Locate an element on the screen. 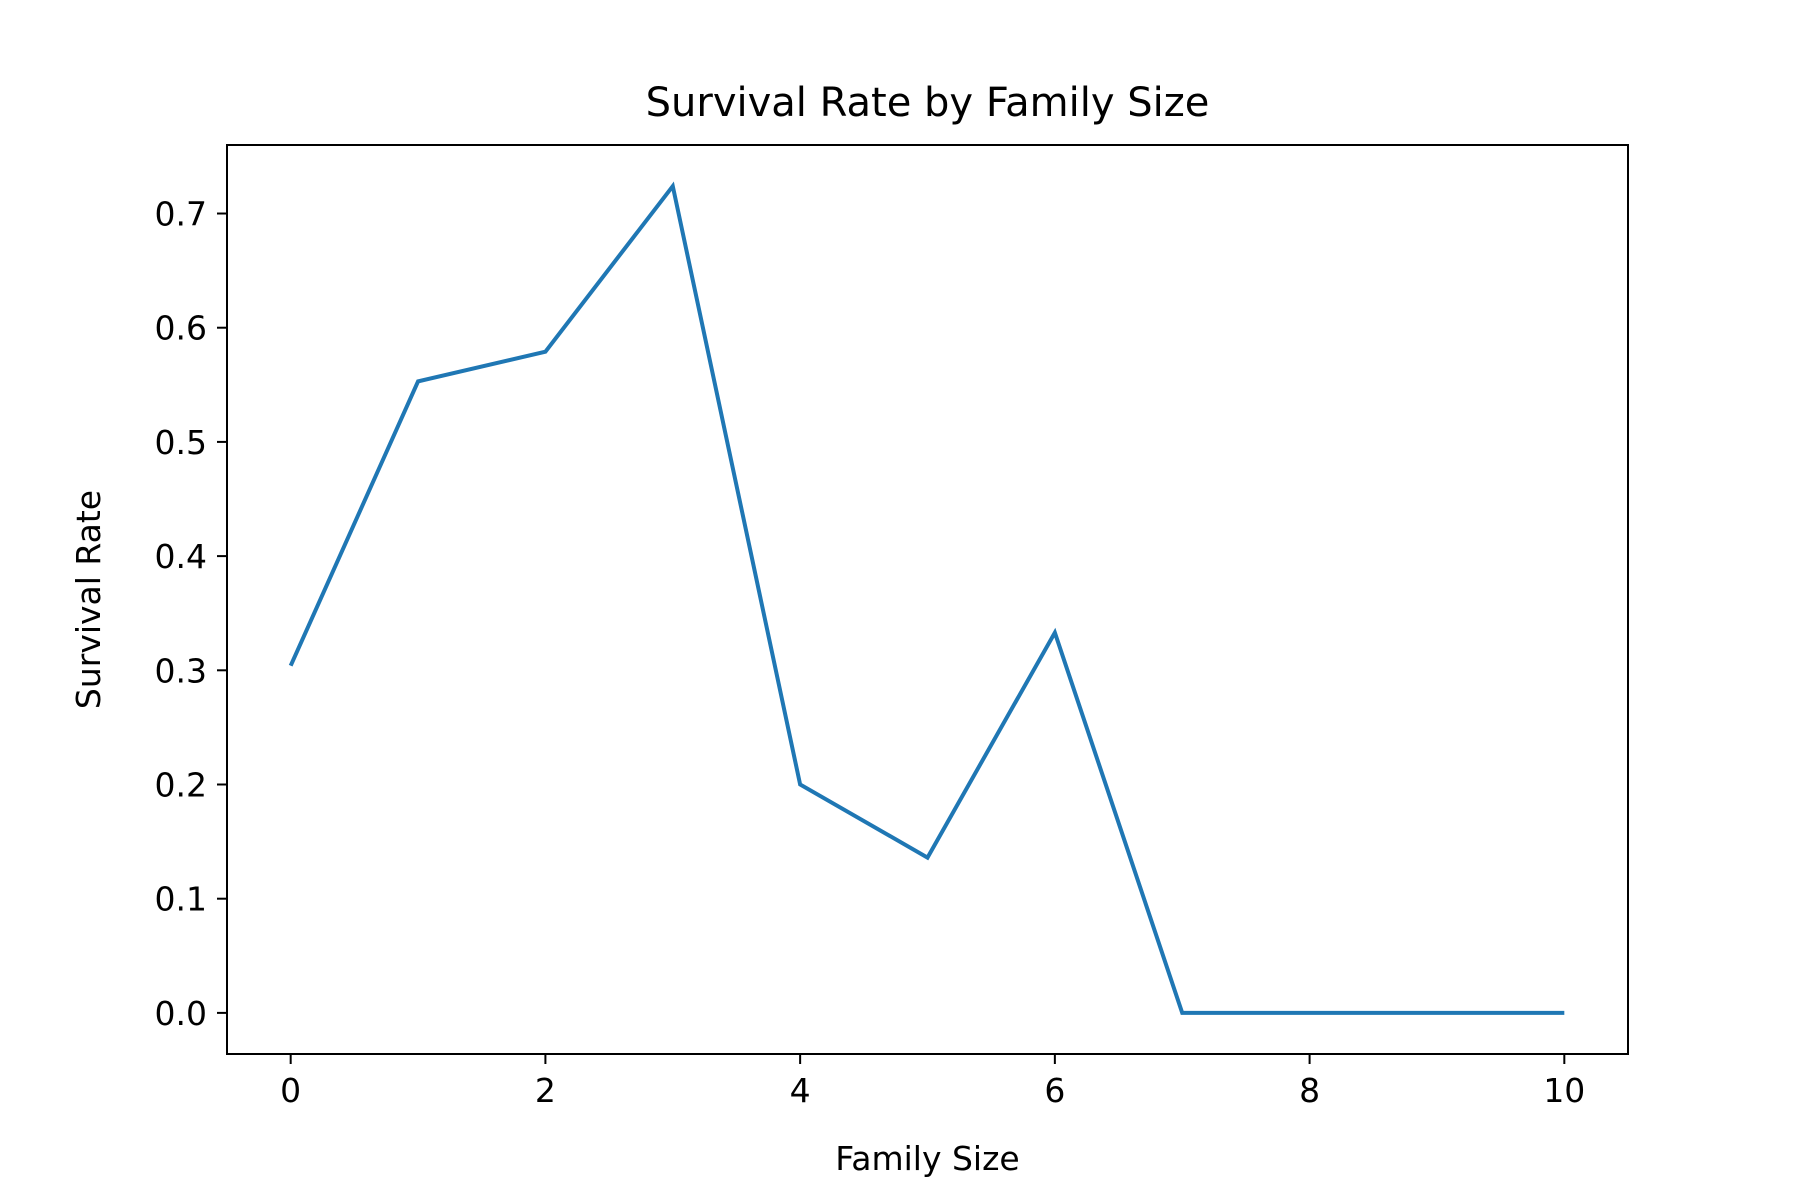 This screenshot has height=1200, width=1800. y-tick-label: 0.3 is located at coordinates (181, 670).